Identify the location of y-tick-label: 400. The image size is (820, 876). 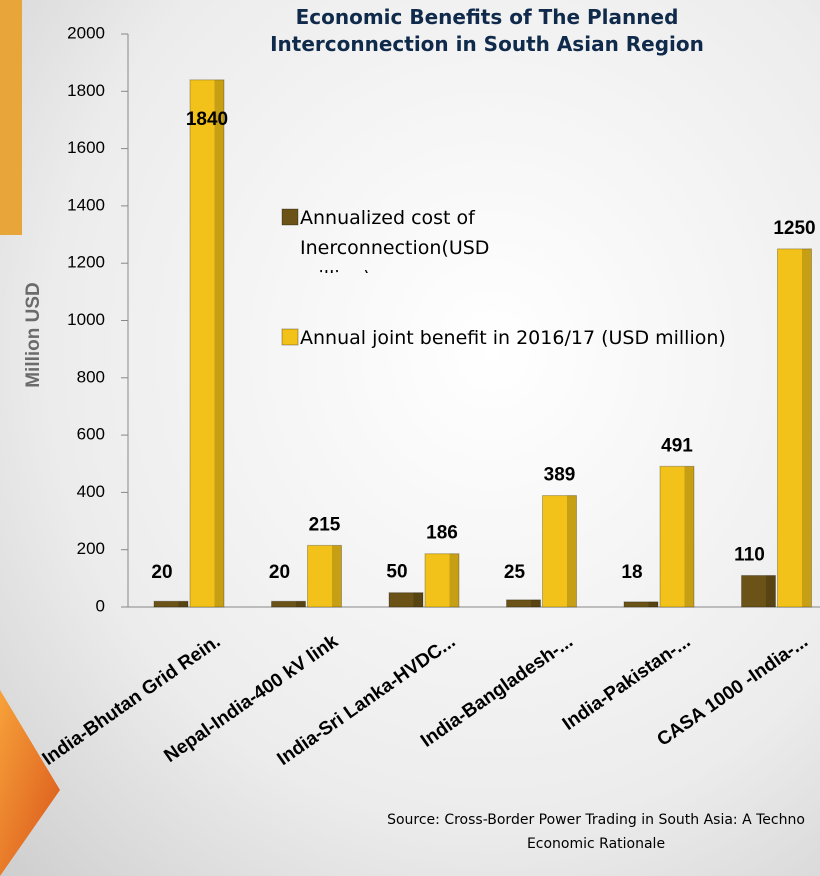
(91, 491).